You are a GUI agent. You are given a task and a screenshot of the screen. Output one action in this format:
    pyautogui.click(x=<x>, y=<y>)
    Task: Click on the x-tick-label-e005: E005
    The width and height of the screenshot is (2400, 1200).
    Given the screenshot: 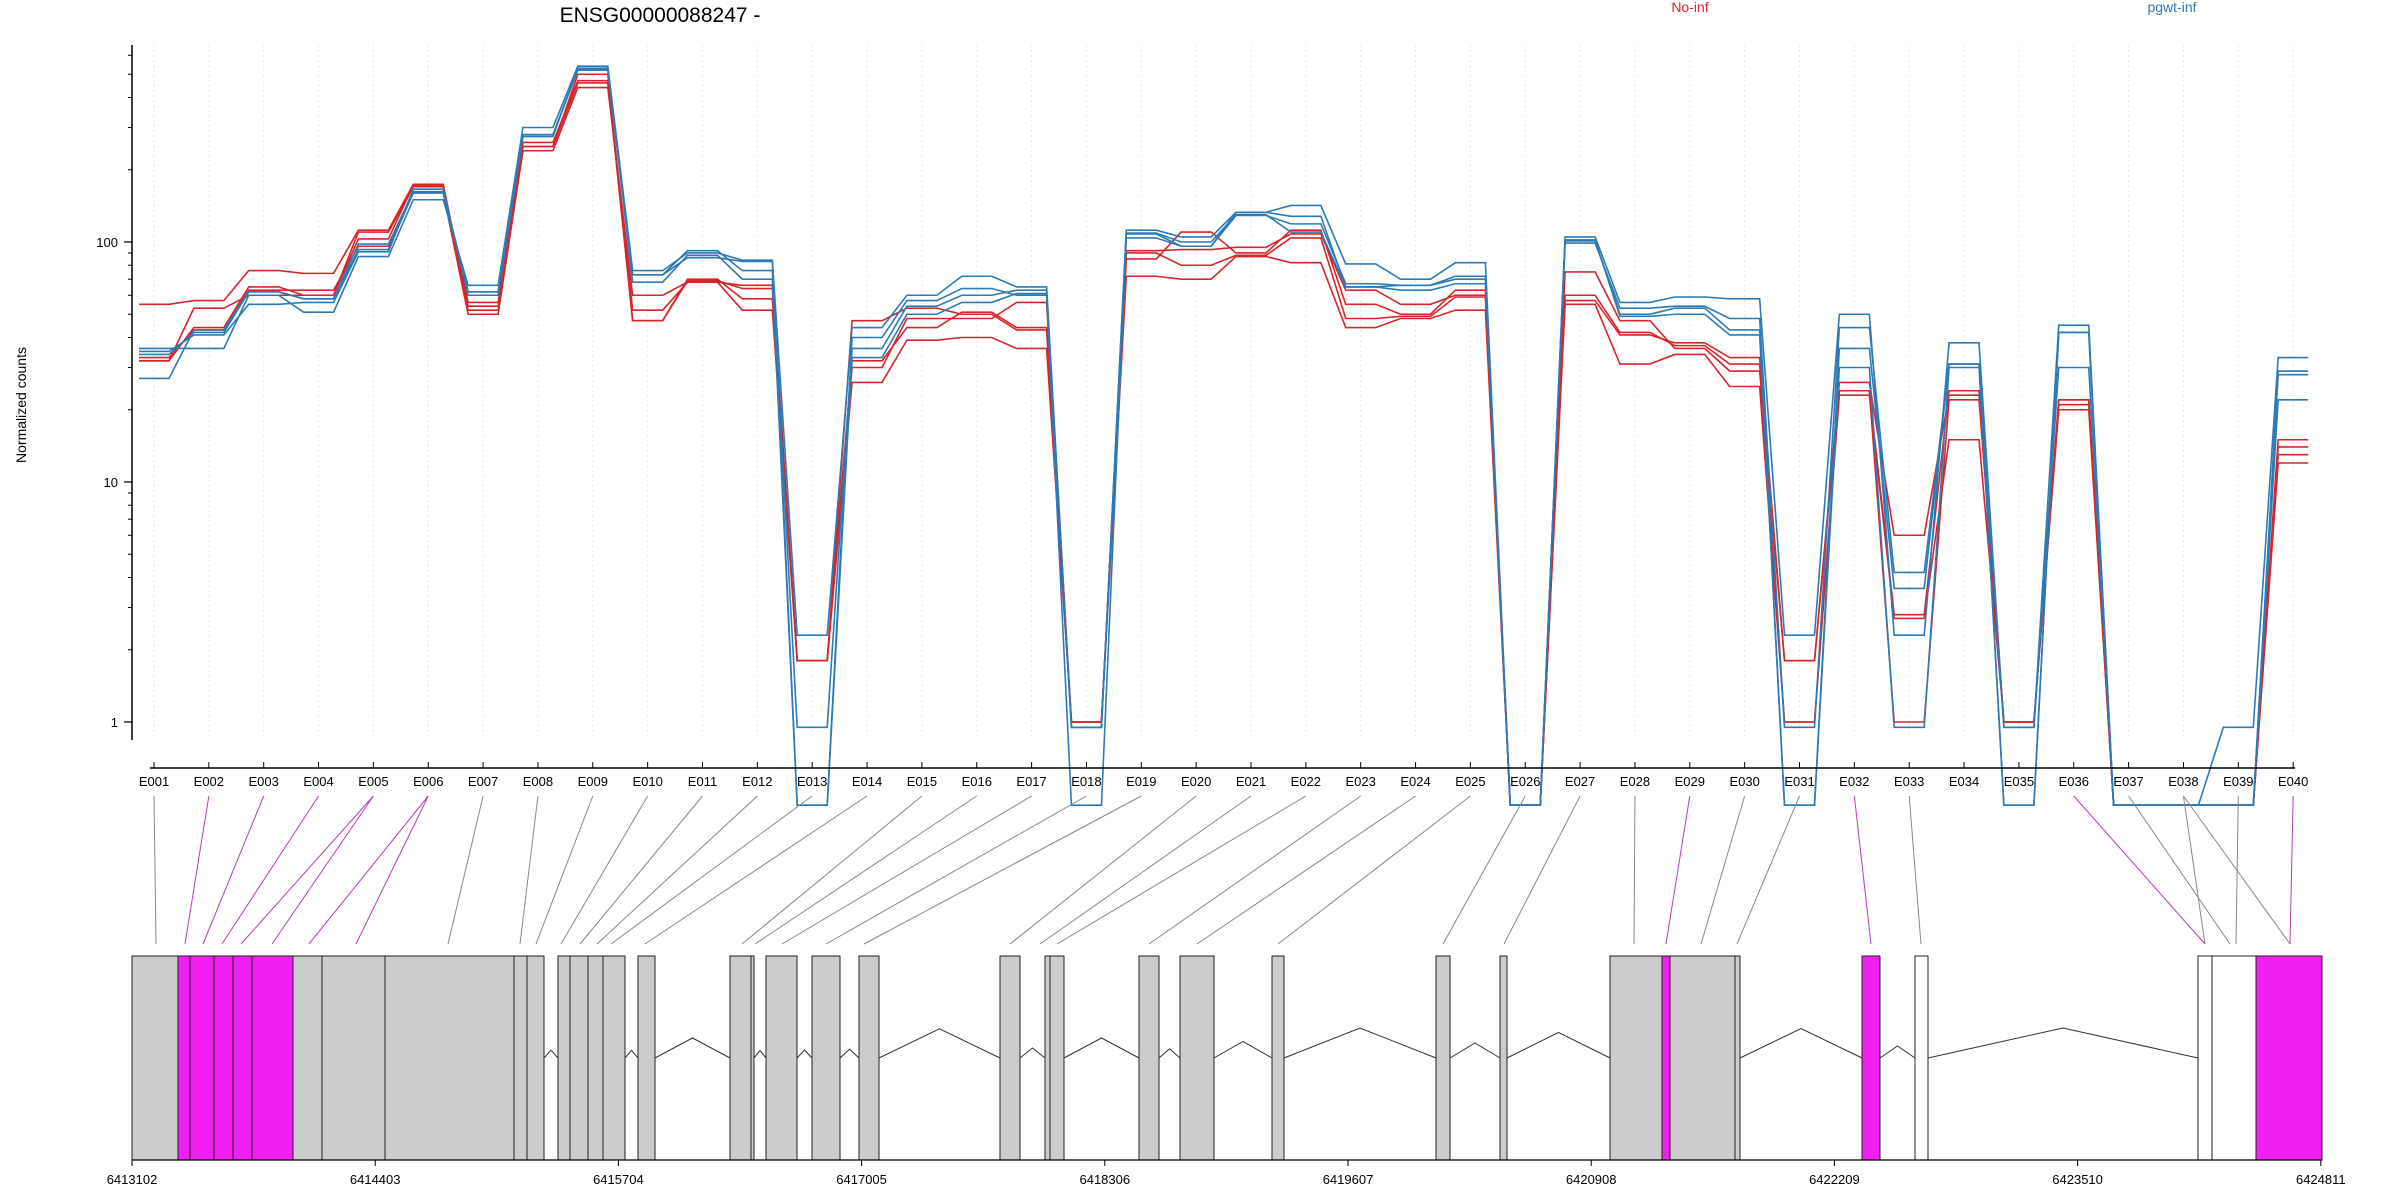 What is the action you would take?
    pyautogui.click(x=373, y=781)
    